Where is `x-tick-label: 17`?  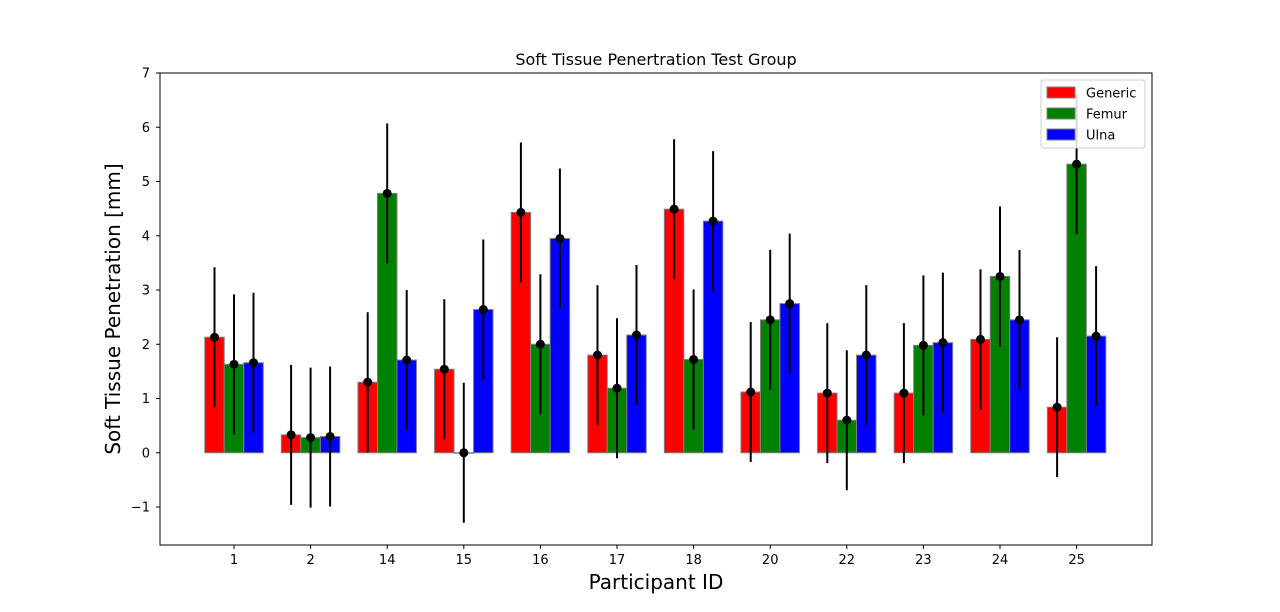
x-tick-label: 17 is located at coordinates (617, 560).